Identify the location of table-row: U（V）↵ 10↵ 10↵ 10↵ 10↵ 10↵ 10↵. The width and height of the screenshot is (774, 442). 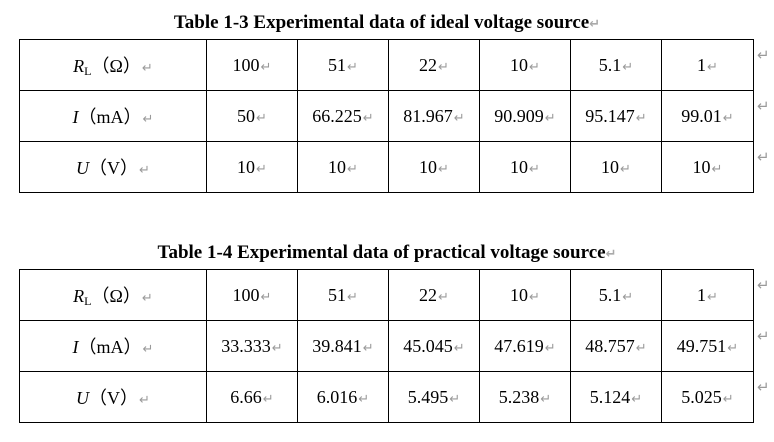
(386, 167).